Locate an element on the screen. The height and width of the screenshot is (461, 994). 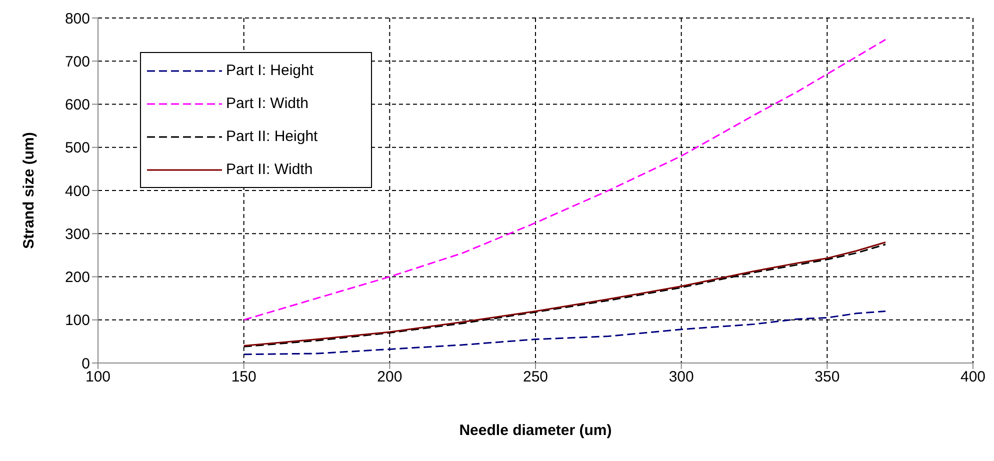
legend-label: Part I: Width is located at coordinates (267, 103).